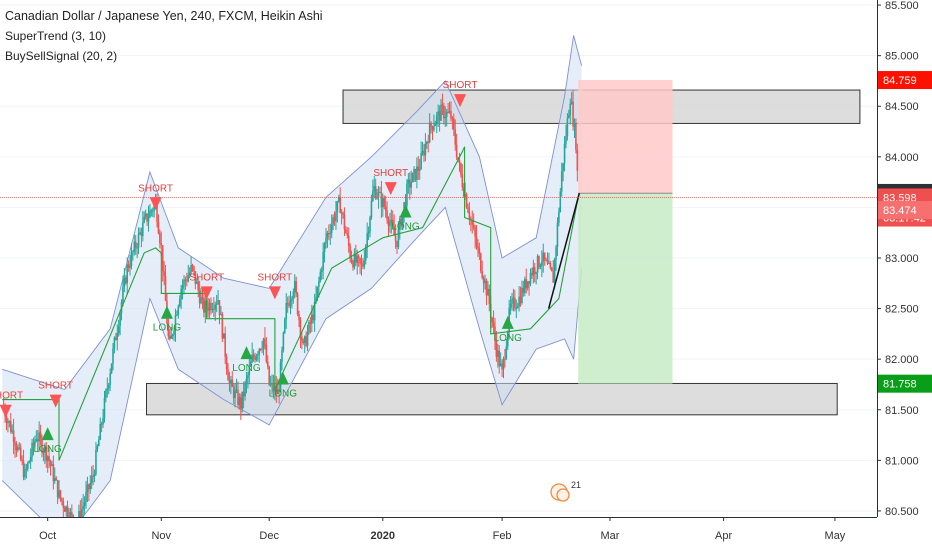  Describe the element at coordinates (61, 56) in the screenshot. I see `indicator-buysellsignal: BuySellSignal (20, 2)` at that location.